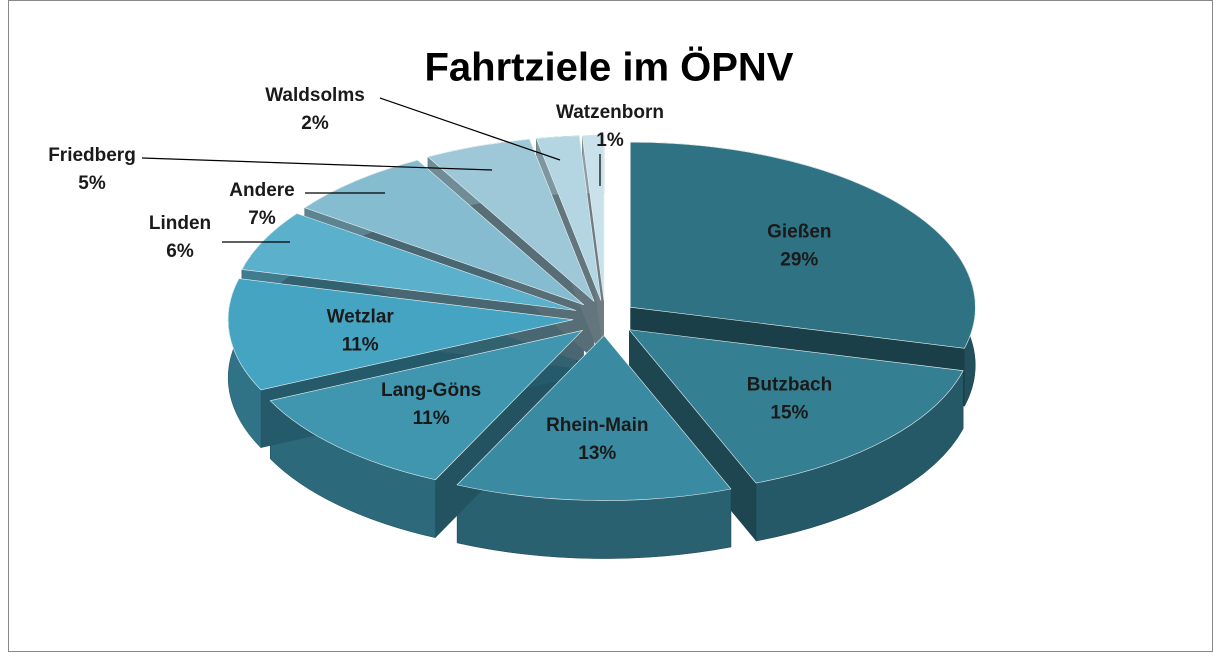 The width and height of the screenshot is (1214, 657). I want to click on category-label: Gießen, so click(799, 232).